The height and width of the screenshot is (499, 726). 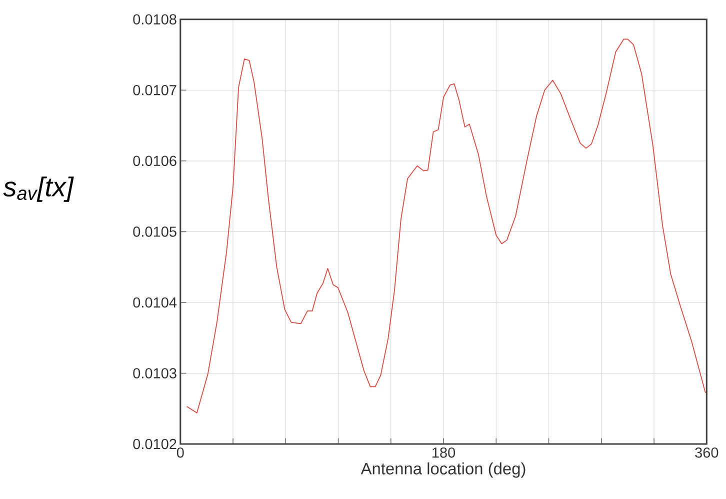 I want to click on x-tick-label: 360, so click(x=706, y=452).